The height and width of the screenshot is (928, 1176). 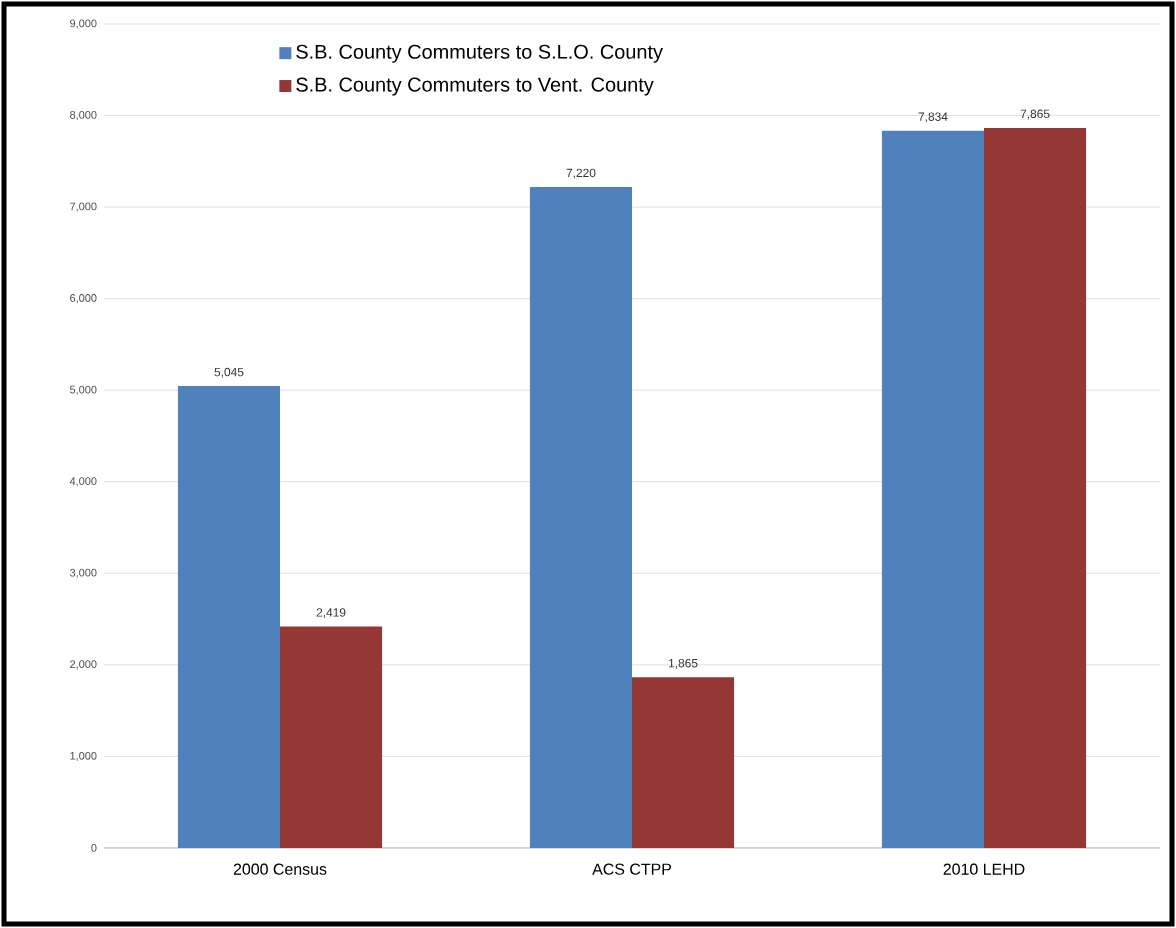 What do you see at coordinates (479, 53) in the screenshot?
I see `legend-label: S.B. County Commuters to S.L.O. County` at bounding box center [479, 53].